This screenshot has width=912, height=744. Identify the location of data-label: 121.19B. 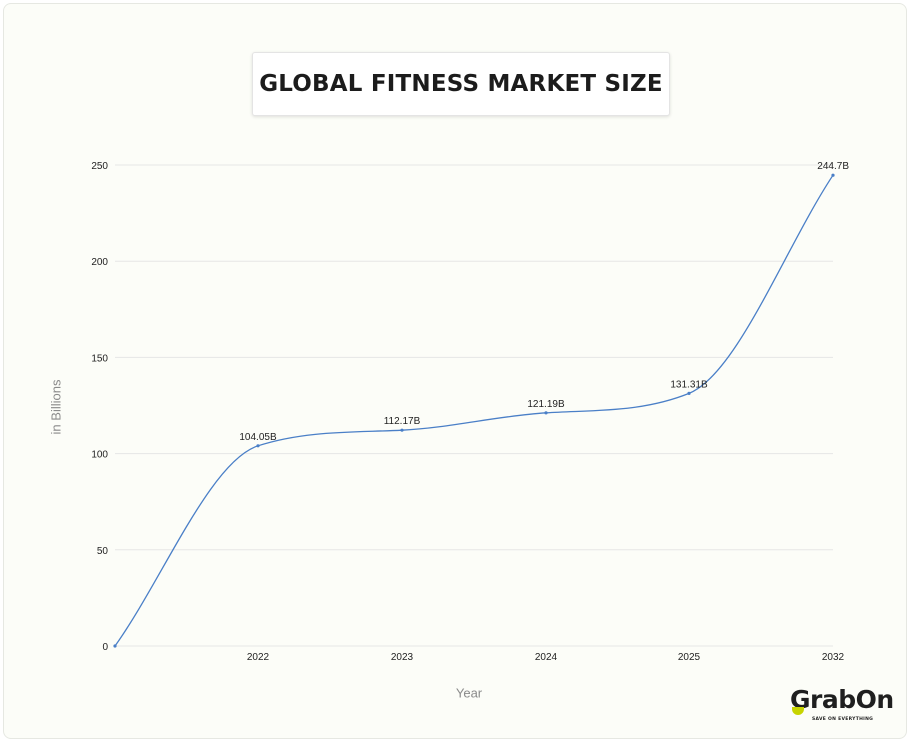
(546, 404).